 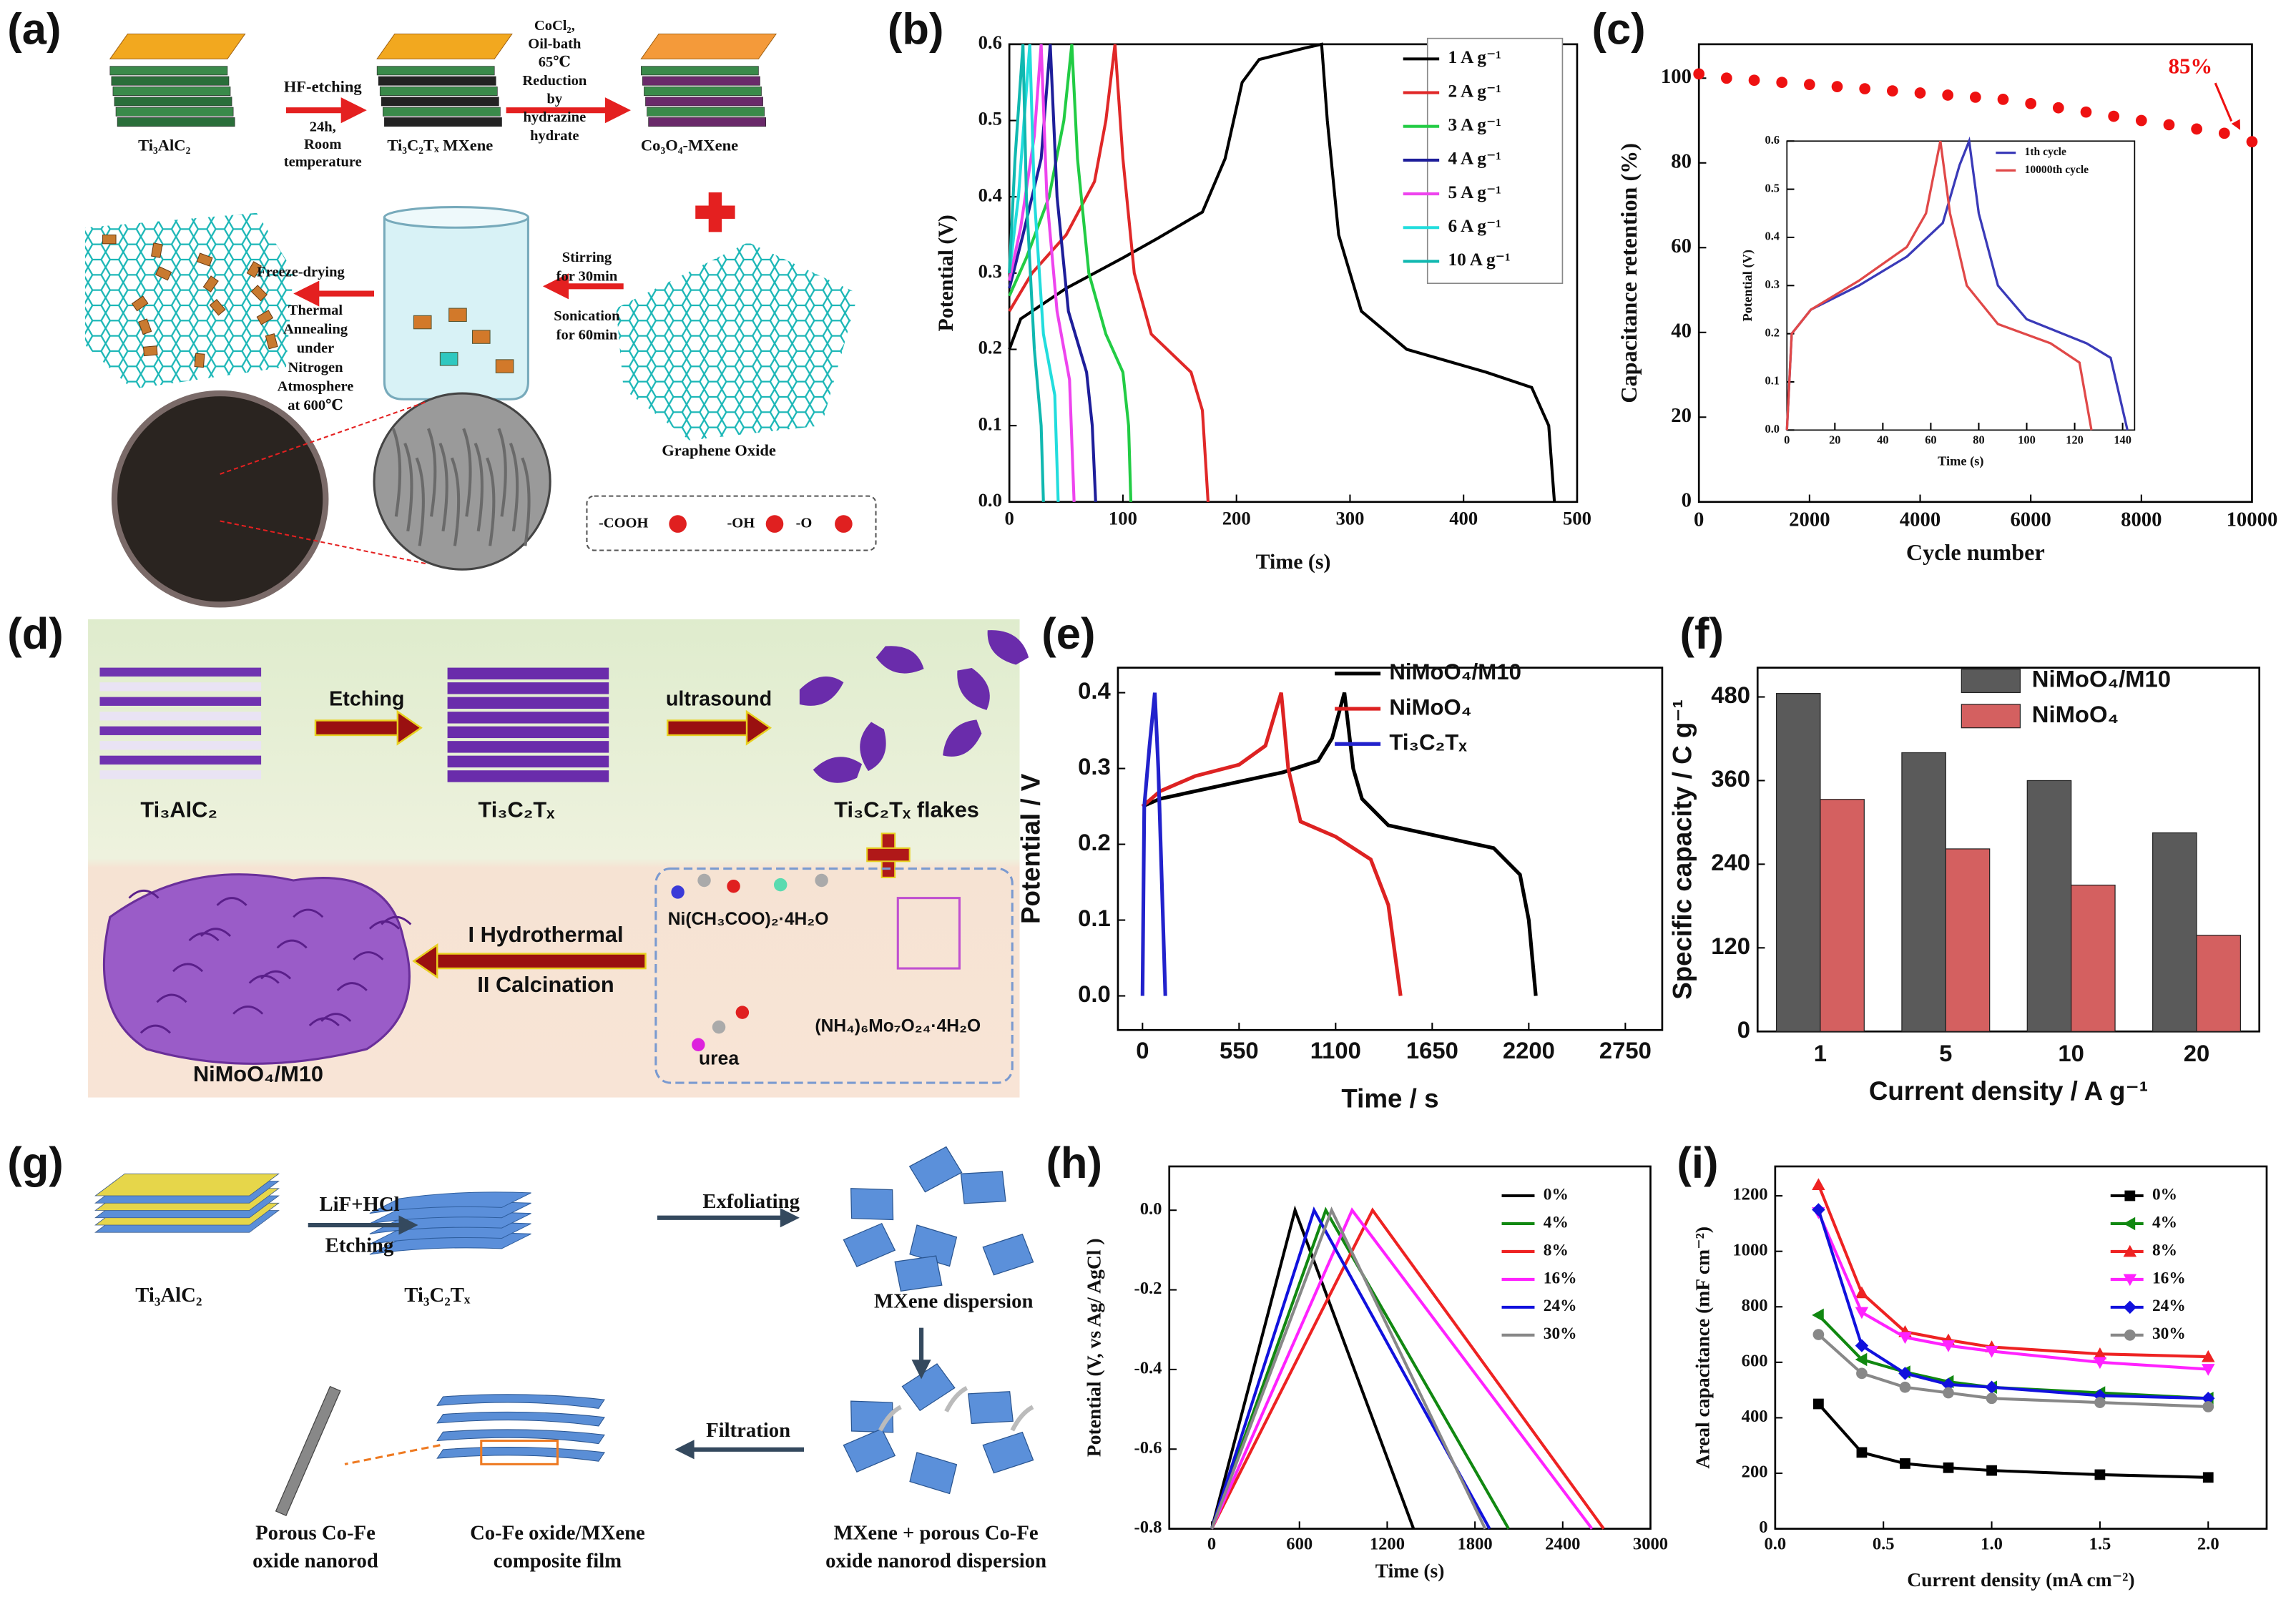 What do you see at coordinates (444, 46) in the screenshot?
I see `layer-top` at bounding box center [444, 46].